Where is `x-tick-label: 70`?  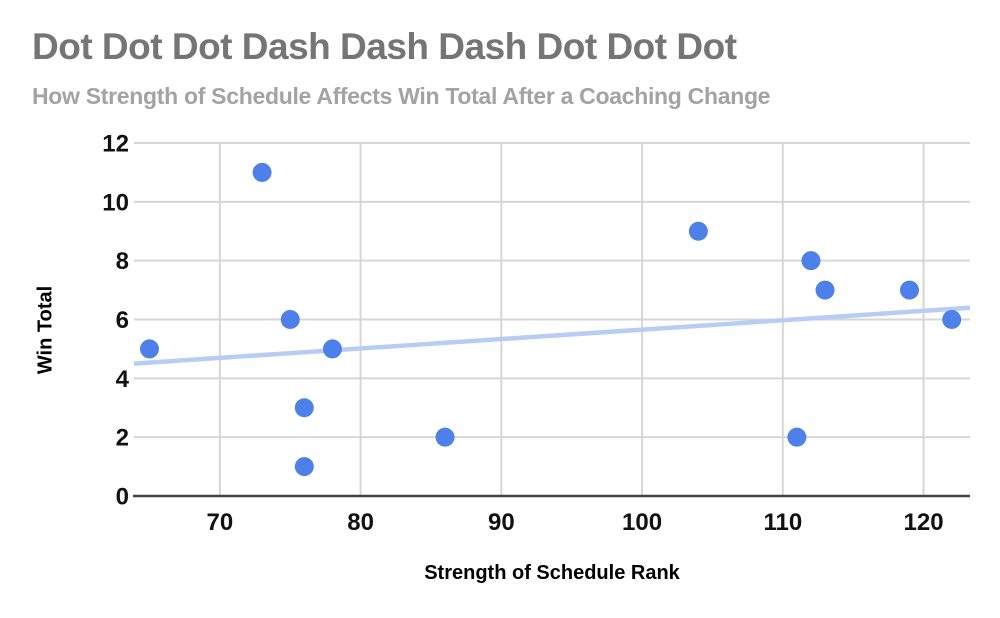 x-tick-label: 70 is located at coordinates (220, 522).